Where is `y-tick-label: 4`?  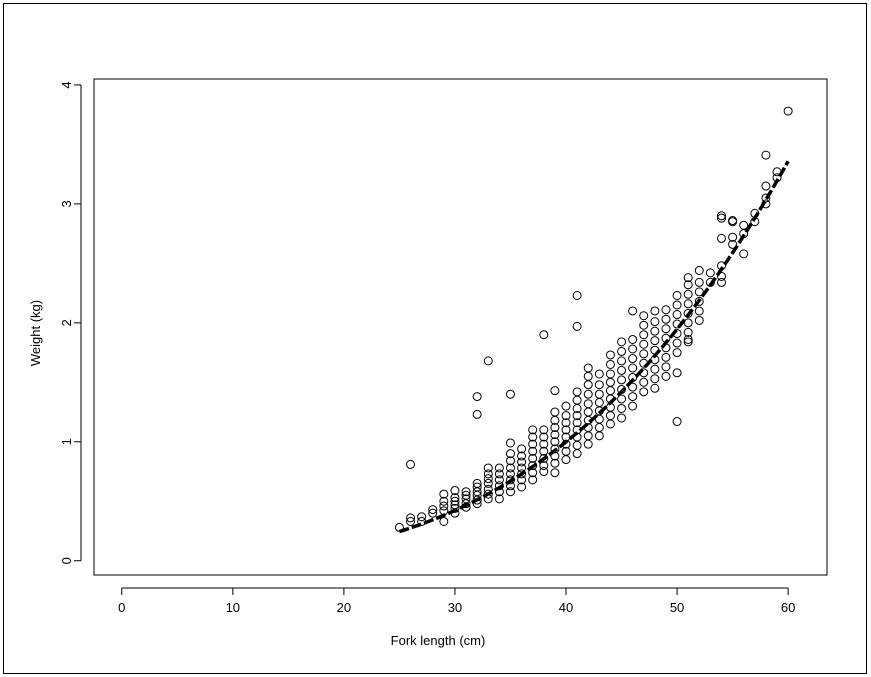 y-tick-label: 4 is located at coordinates (66, 84).